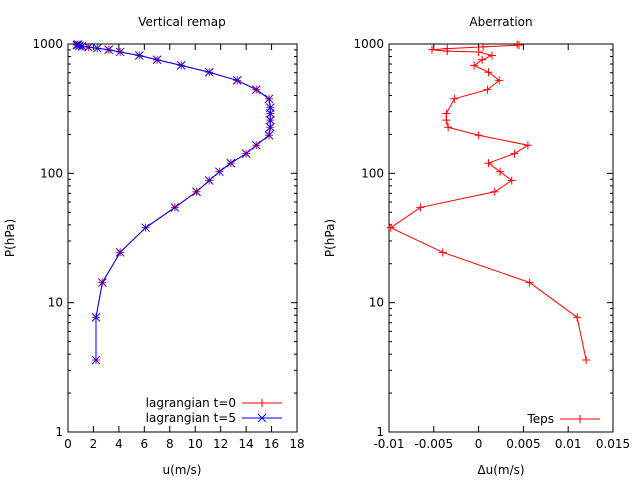  What do you see at coordinates (181, 22) in the screenshot?
I see `chart-title: Vertical remap` at bounding box center [181, 22].